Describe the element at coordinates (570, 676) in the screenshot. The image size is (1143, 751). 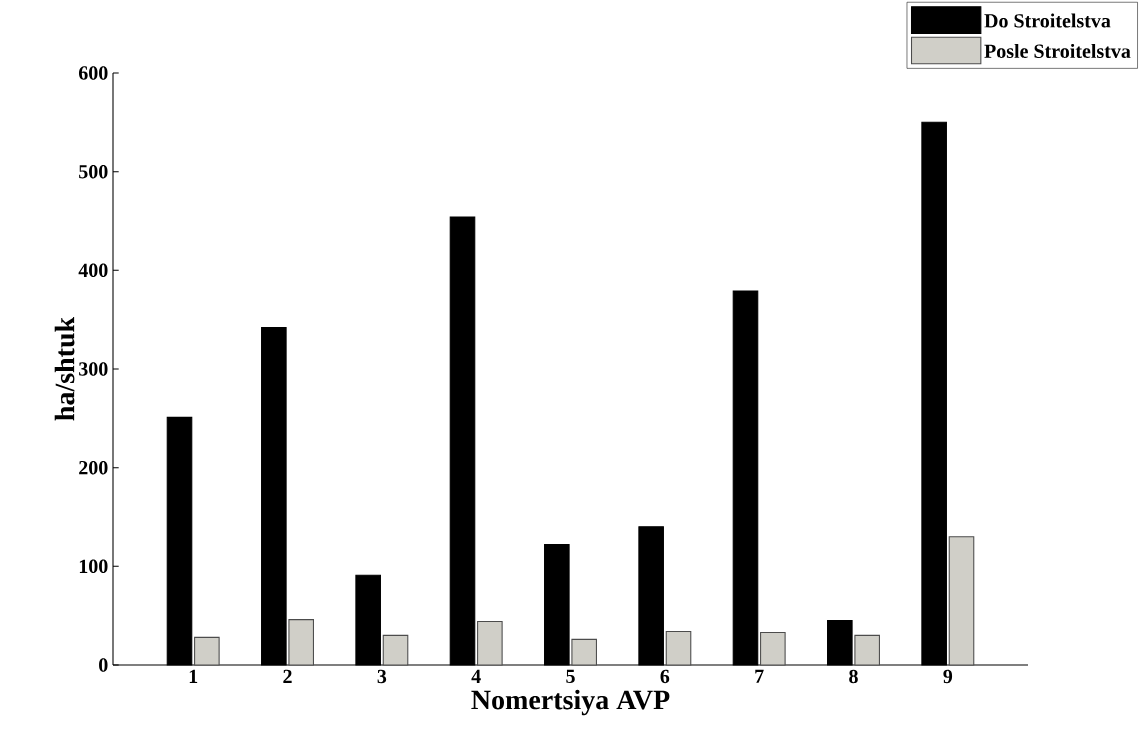
I see `x-tick-label: 5` at that location.